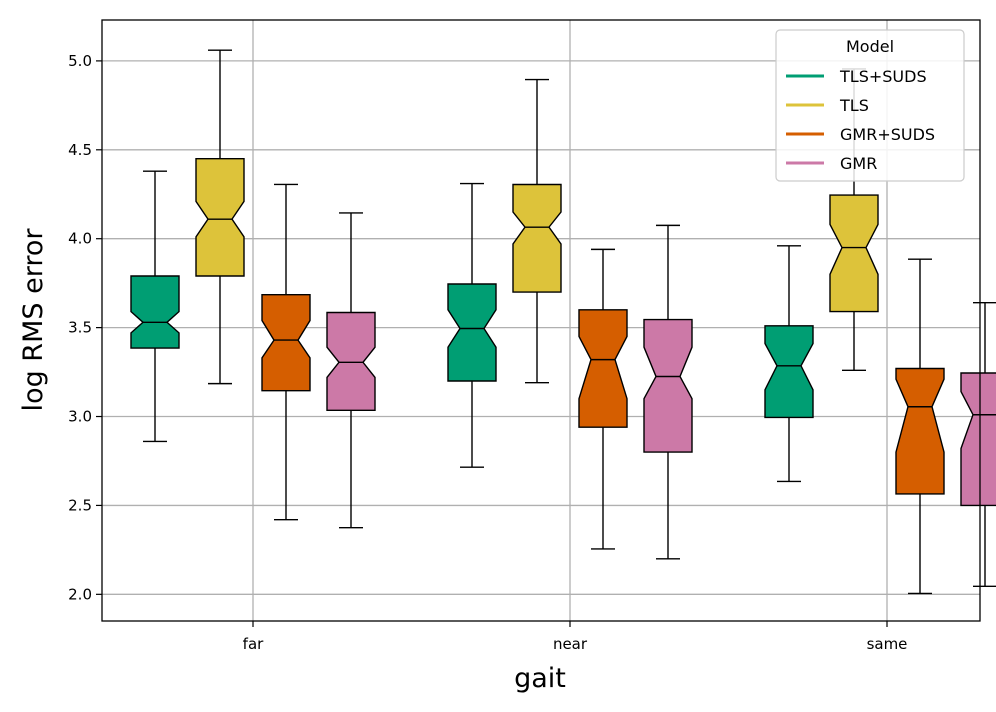 Image resolution: width=996 pixels, height=712 pixels. I want to click on box-gmr-same, so click(978, 445).